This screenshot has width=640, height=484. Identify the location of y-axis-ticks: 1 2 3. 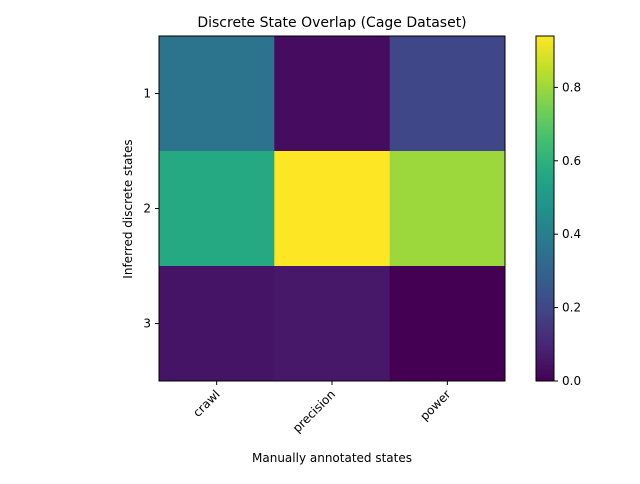
(151, 209).